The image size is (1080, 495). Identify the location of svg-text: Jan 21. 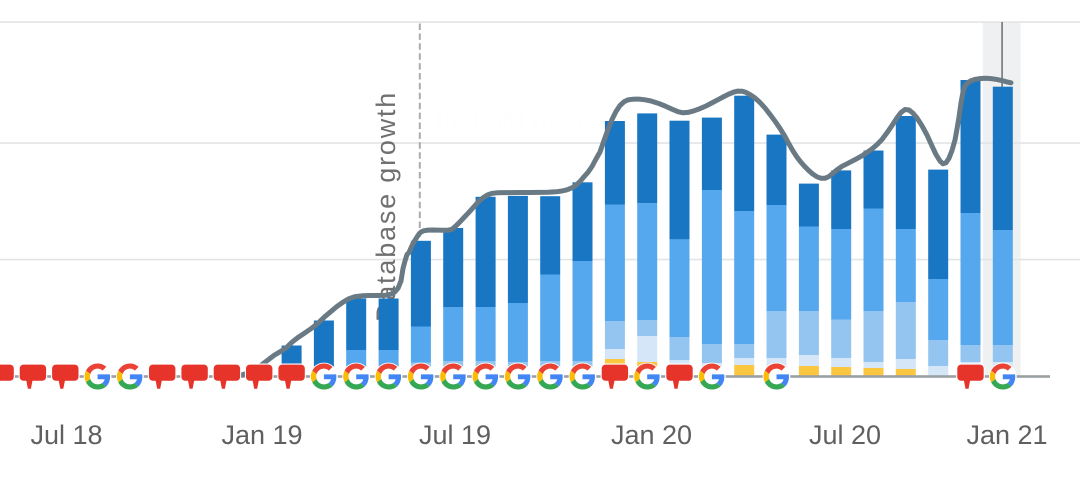
(1006, 435).